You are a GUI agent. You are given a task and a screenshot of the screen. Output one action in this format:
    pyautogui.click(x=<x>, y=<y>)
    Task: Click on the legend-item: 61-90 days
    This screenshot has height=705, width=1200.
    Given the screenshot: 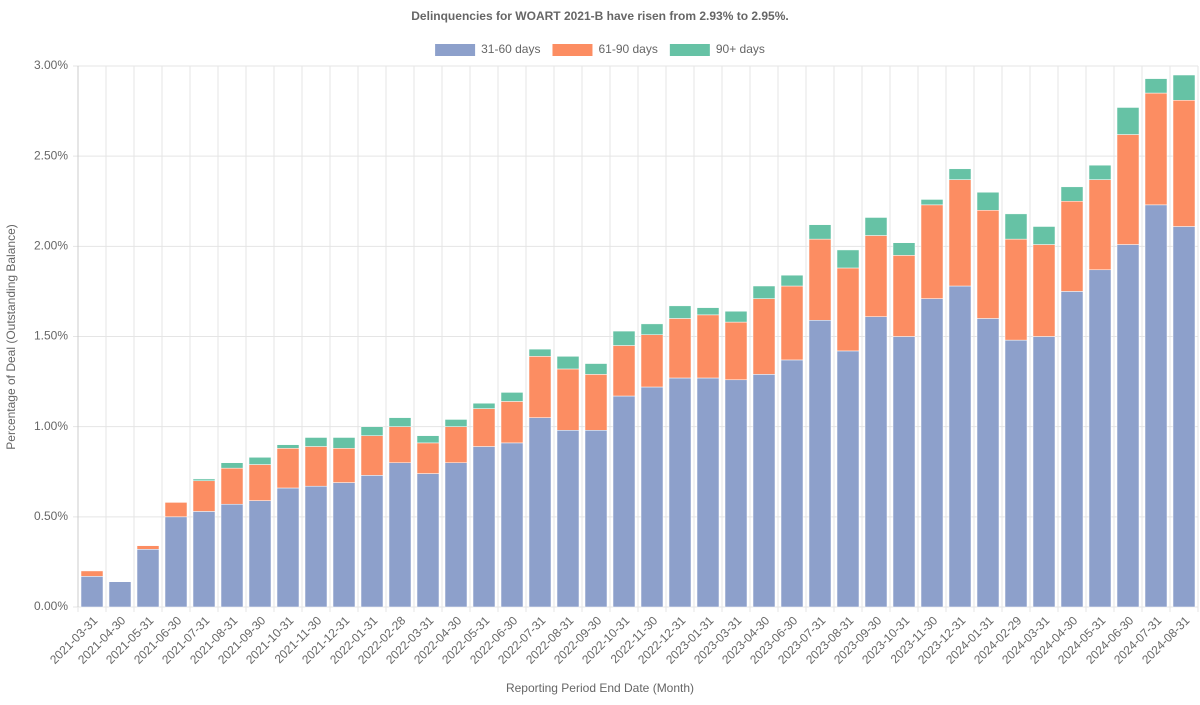 What is the action you would take?
    pyautogui.click(x=605, y=49)
    